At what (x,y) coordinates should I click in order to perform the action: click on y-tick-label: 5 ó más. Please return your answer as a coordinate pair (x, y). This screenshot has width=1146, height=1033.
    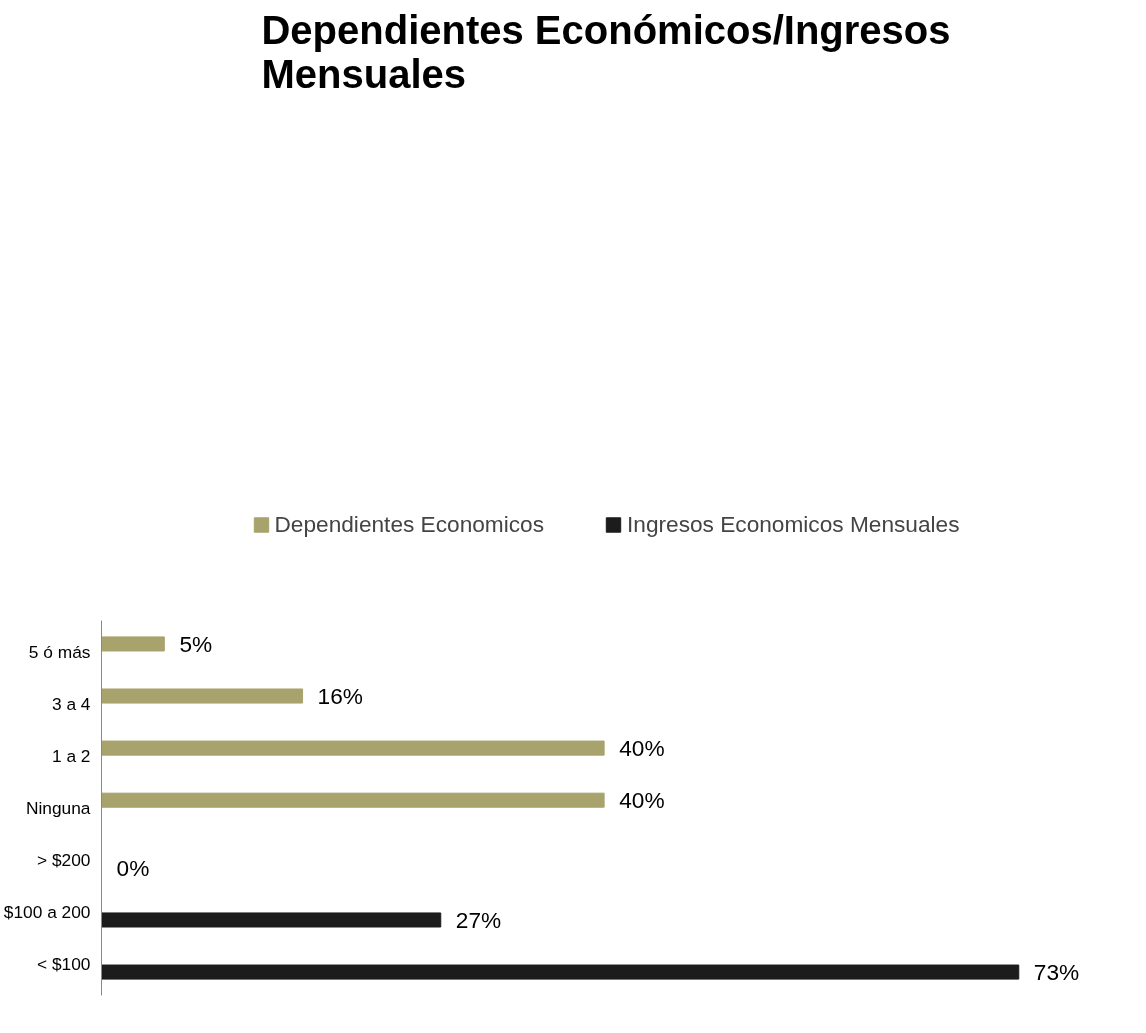
    Looking at the image, I should click on (59, 651).